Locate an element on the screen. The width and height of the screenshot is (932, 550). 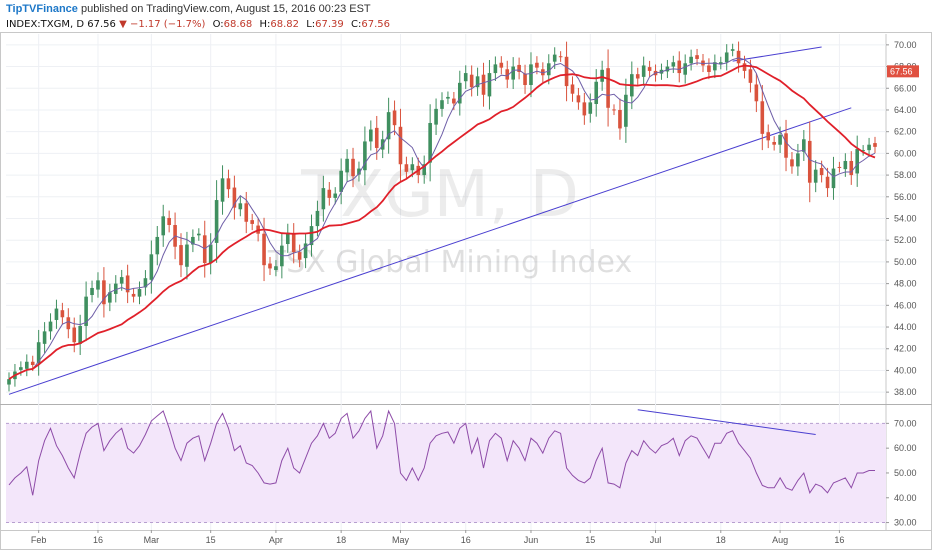
rsi-tick-label: 70.00 is located at coordinates (905, 423).